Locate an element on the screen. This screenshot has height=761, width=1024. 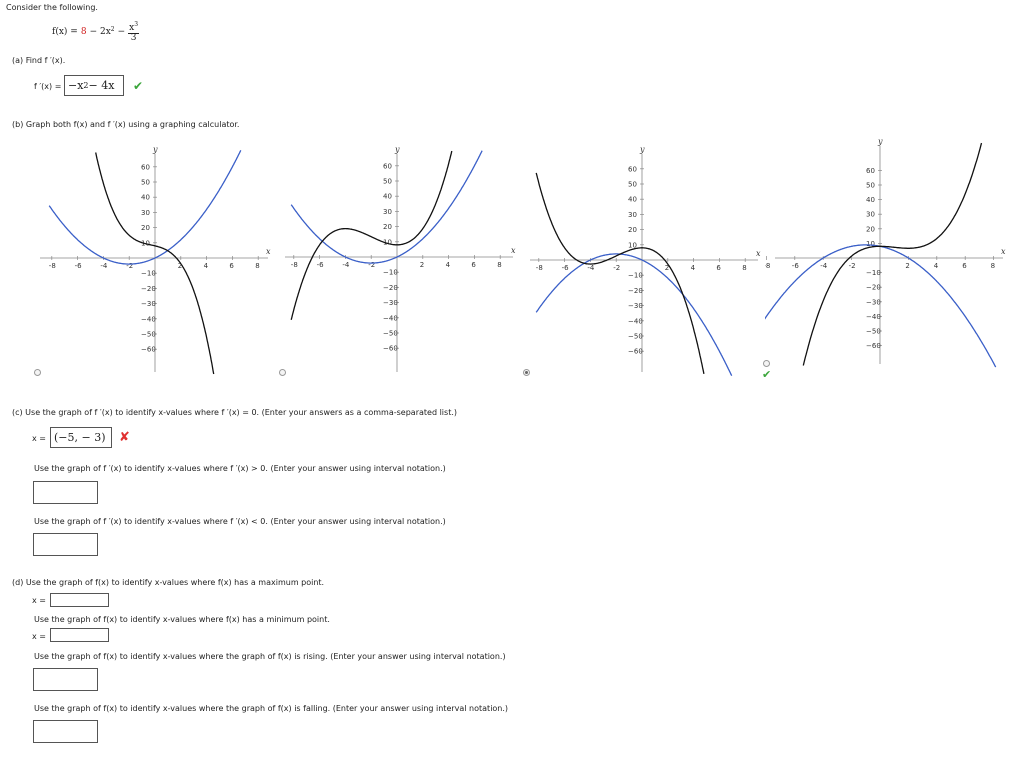
rising-interval-field is located at coordinates (65, 679).